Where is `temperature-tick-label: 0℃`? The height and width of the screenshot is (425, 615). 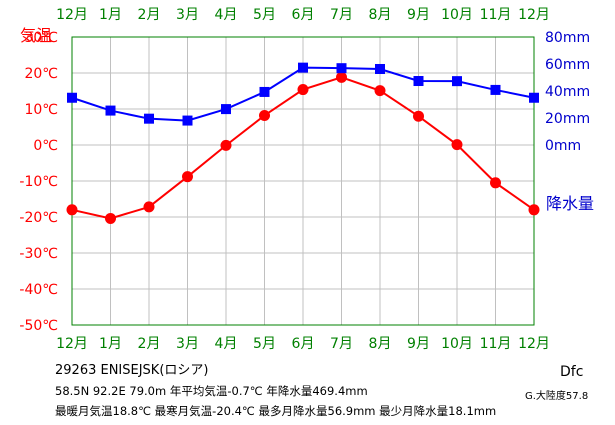 temperature-tick-label: 0℃ is located at coordinates (45, 146).